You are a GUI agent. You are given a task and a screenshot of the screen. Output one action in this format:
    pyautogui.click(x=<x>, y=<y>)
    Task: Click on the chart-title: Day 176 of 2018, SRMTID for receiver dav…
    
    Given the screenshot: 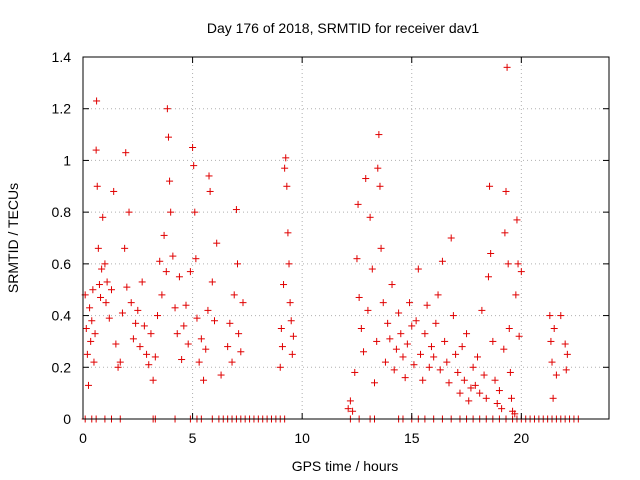 What is the action you would take?
    pyautogui.click(x=343, y=28)
    